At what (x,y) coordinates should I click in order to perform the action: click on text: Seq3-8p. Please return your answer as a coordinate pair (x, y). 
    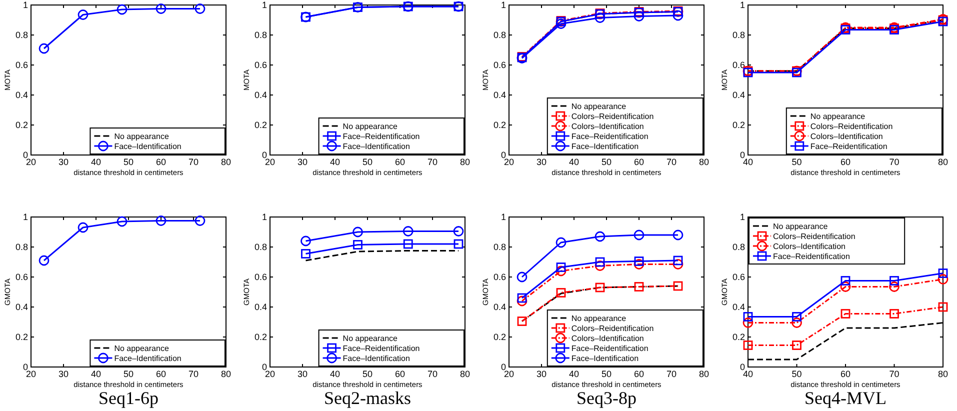
    Looking at the image, I should click on (606, 398).